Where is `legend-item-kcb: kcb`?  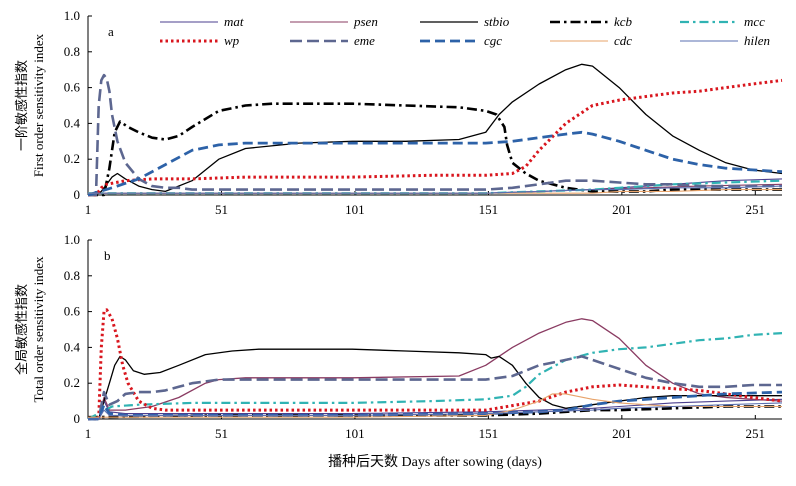 legend-item-kcb: kcb is located at coordinates (591, 21).